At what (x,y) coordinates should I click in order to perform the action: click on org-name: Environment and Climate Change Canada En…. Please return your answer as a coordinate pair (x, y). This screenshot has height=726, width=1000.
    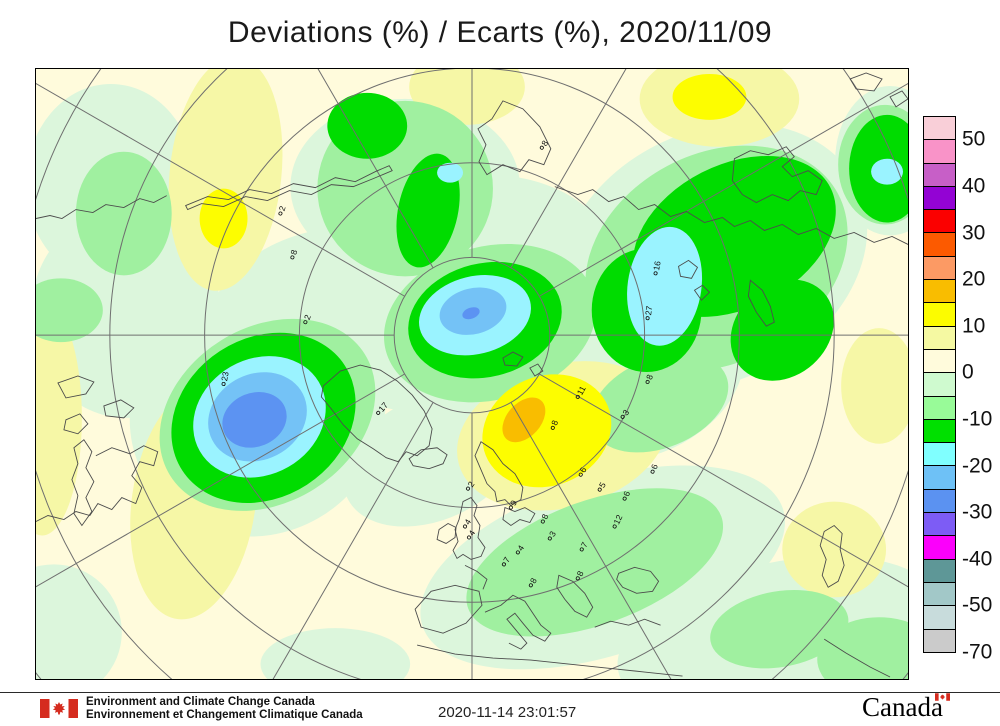
    Looking at the image, I should click on (224, 708).